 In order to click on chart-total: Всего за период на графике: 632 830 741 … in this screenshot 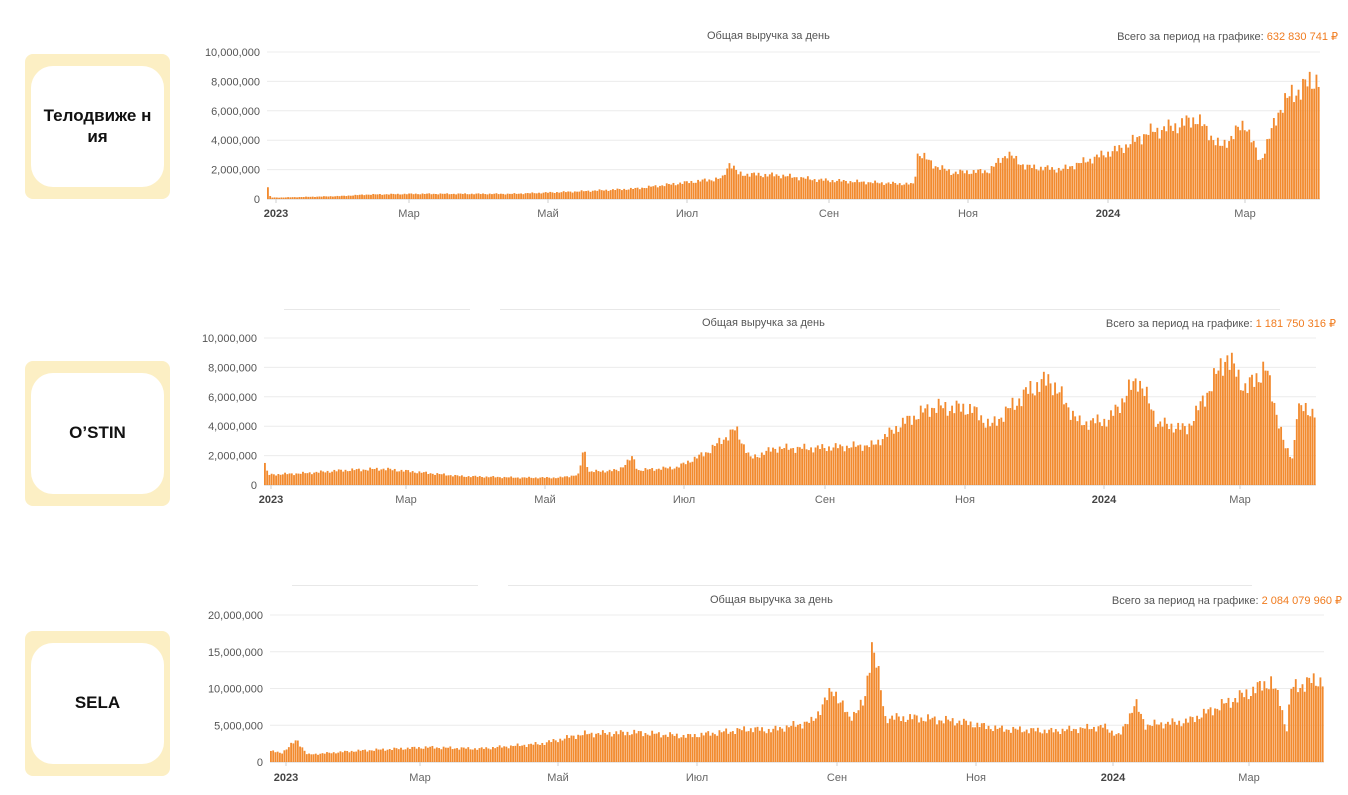, I will do `click(1227, 36)`.